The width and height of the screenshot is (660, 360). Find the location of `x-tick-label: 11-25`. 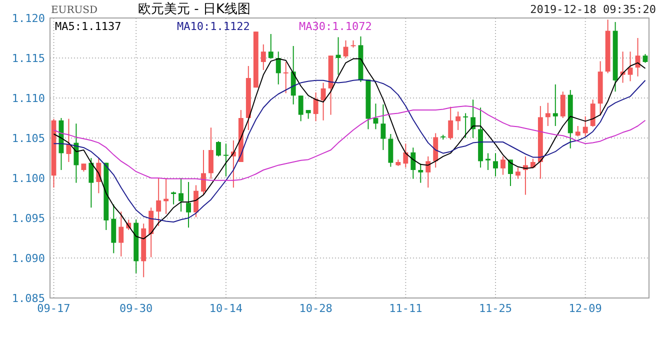

x-tick-label: 11-25 is located at coordinates (495, 308).